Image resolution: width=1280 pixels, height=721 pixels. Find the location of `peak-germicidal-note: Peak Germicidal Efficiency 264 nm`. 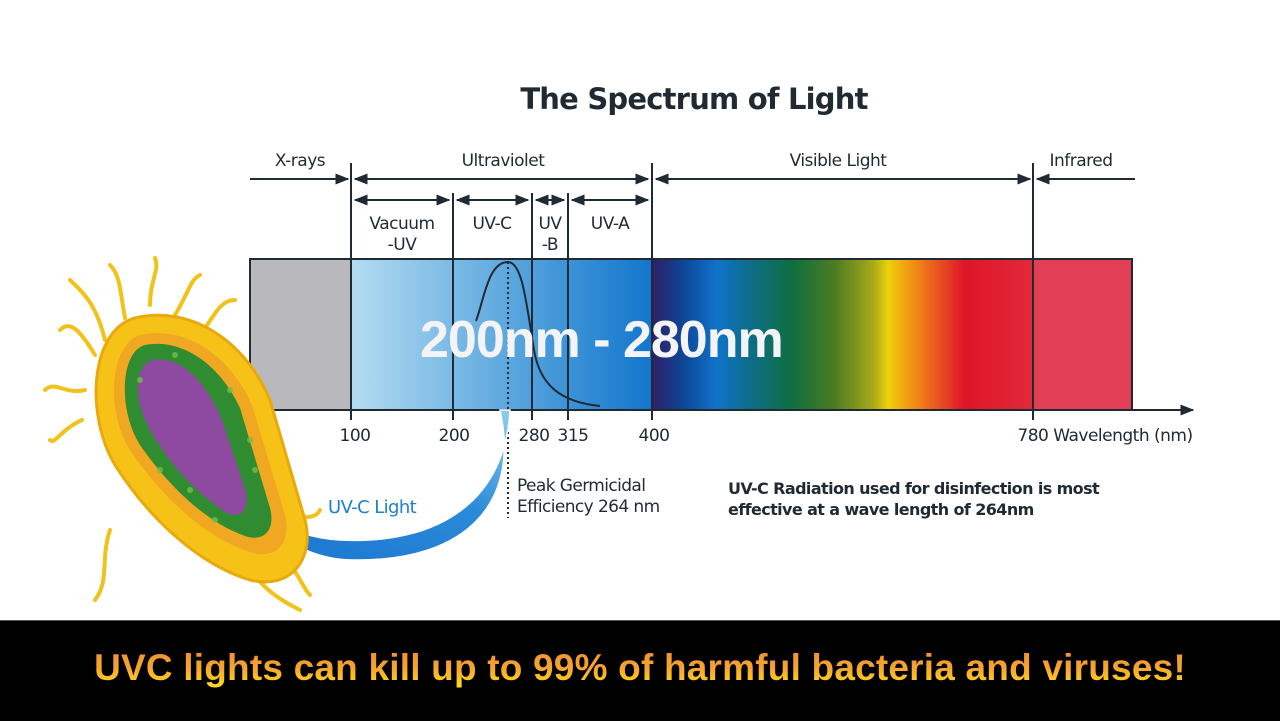

peak-germicidal-note: Peak Germicidal Efficiency 264 nm is located at coordinates (588, 496).